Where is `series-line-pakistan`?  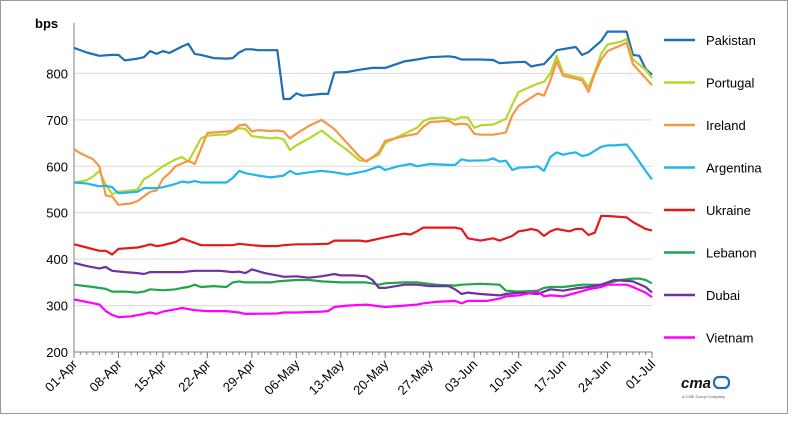
series-line-pakistan is located at coordinates (363, 65).